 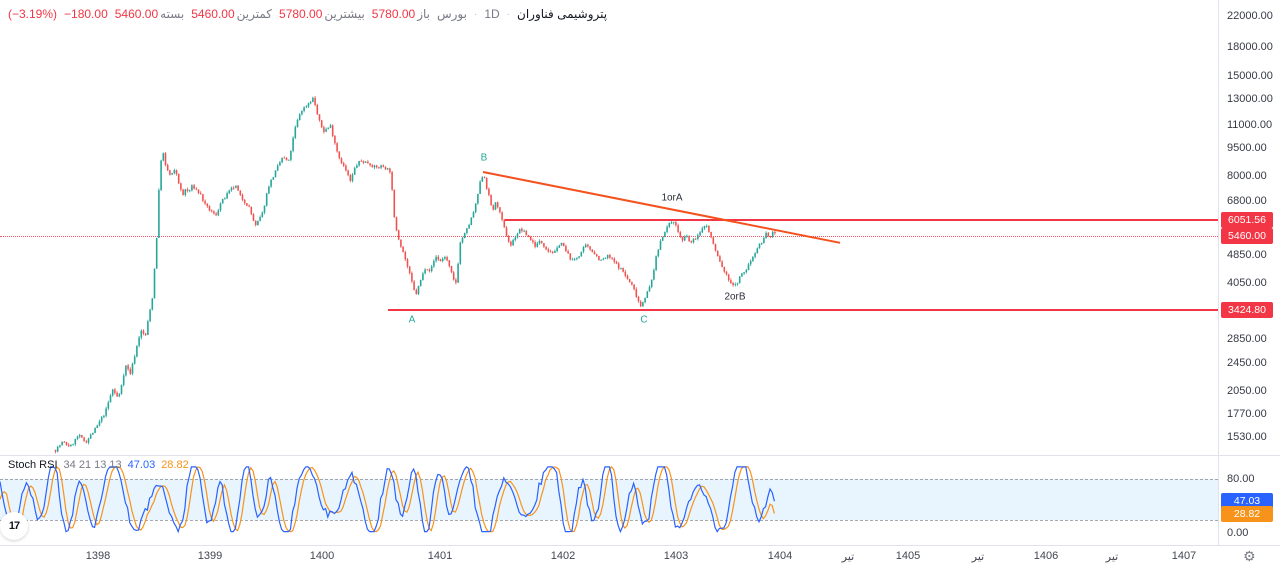 I want to click on low-value: 5460.00, so click(x=213, y=14).